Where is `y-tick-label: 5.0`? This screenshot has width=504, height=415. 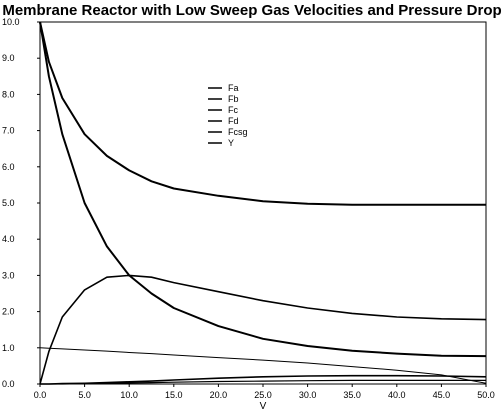 y-tick-label: 5.0 is located at coordinates (8, 203).